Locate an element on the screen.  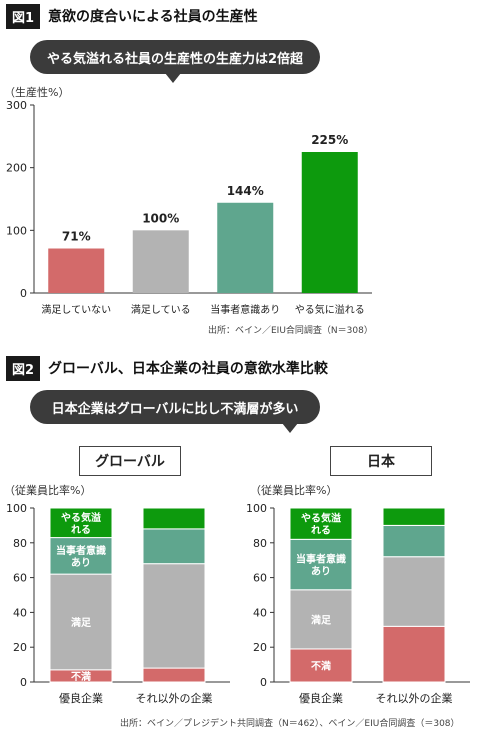
fig1-title: 意欲の度合いによる社員の生産性 is located at coordinates (153, 17).